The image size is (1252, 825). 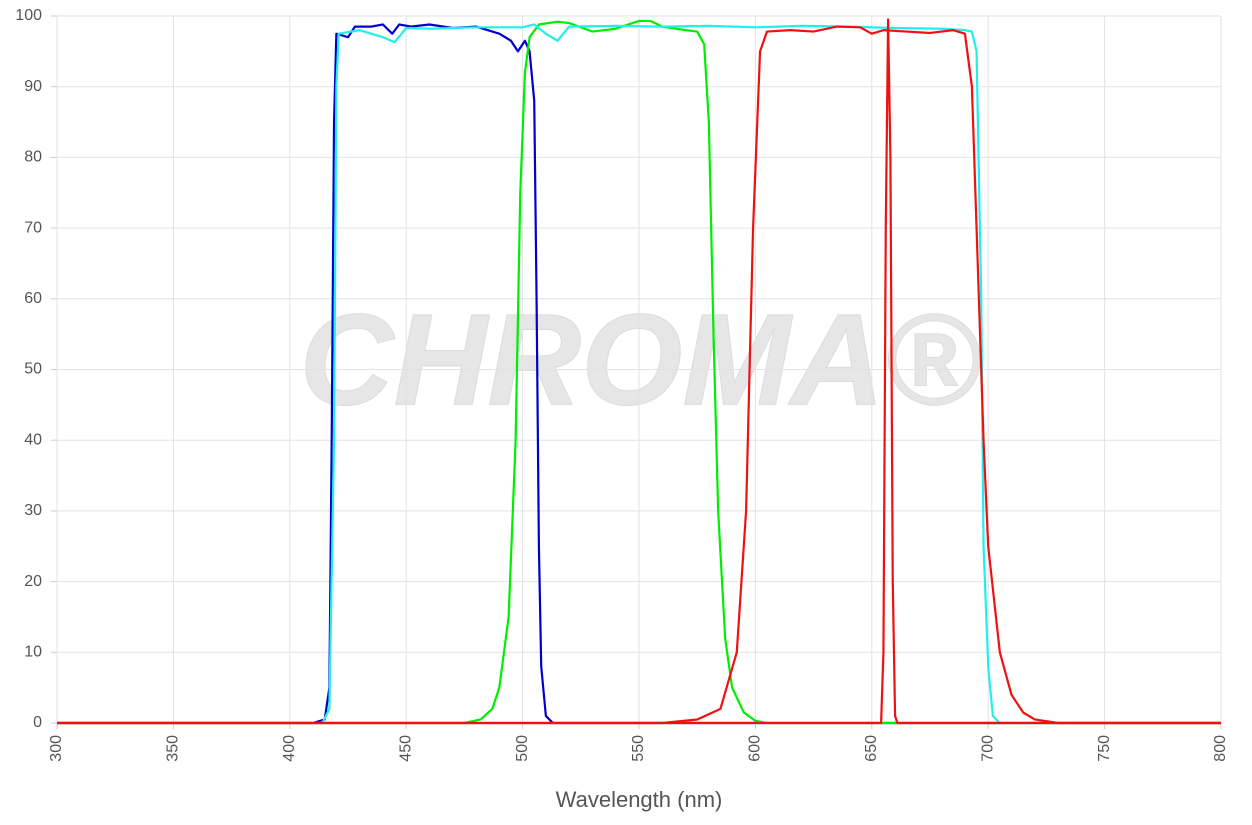 What do you see at coordinates (522, 748) in the screenshot?
I see `x-tick-label: 500` at bounding box center [522, 748].